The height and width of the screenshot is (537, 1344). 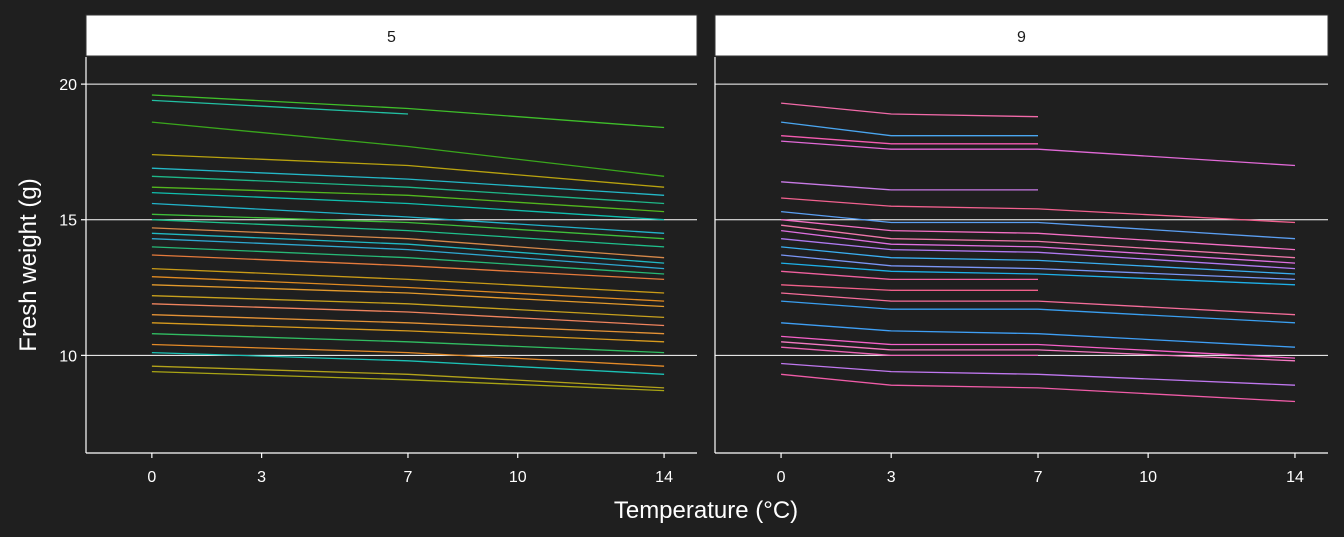 I want to click on y-axis-title: Fresh weight (g), so click(x=28, y=264).